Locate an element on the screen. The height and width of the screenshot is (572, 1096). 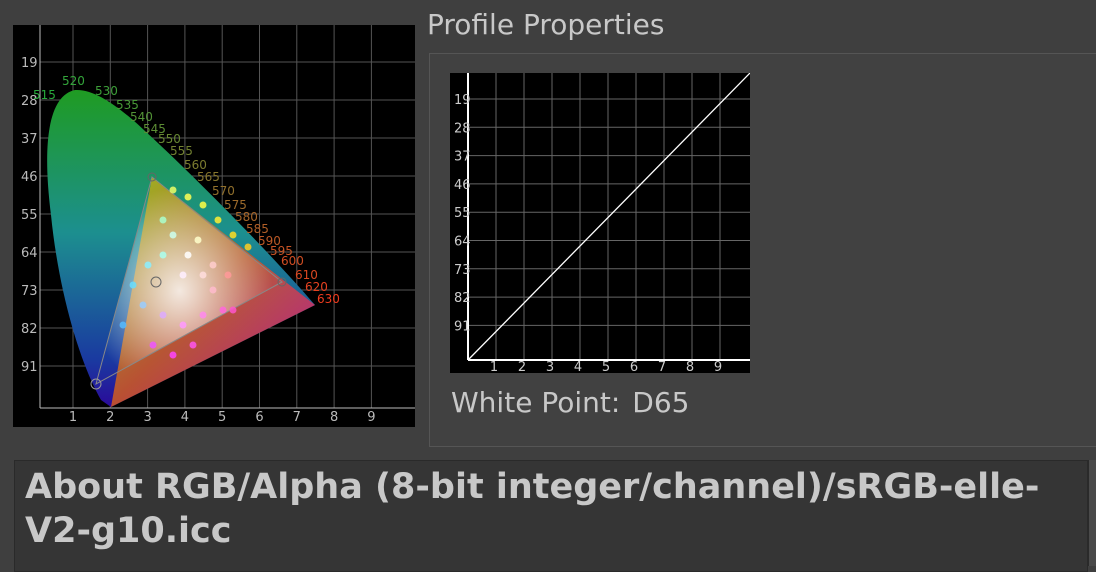
wavelength-label: 520 is located at coordinates (73, 81).